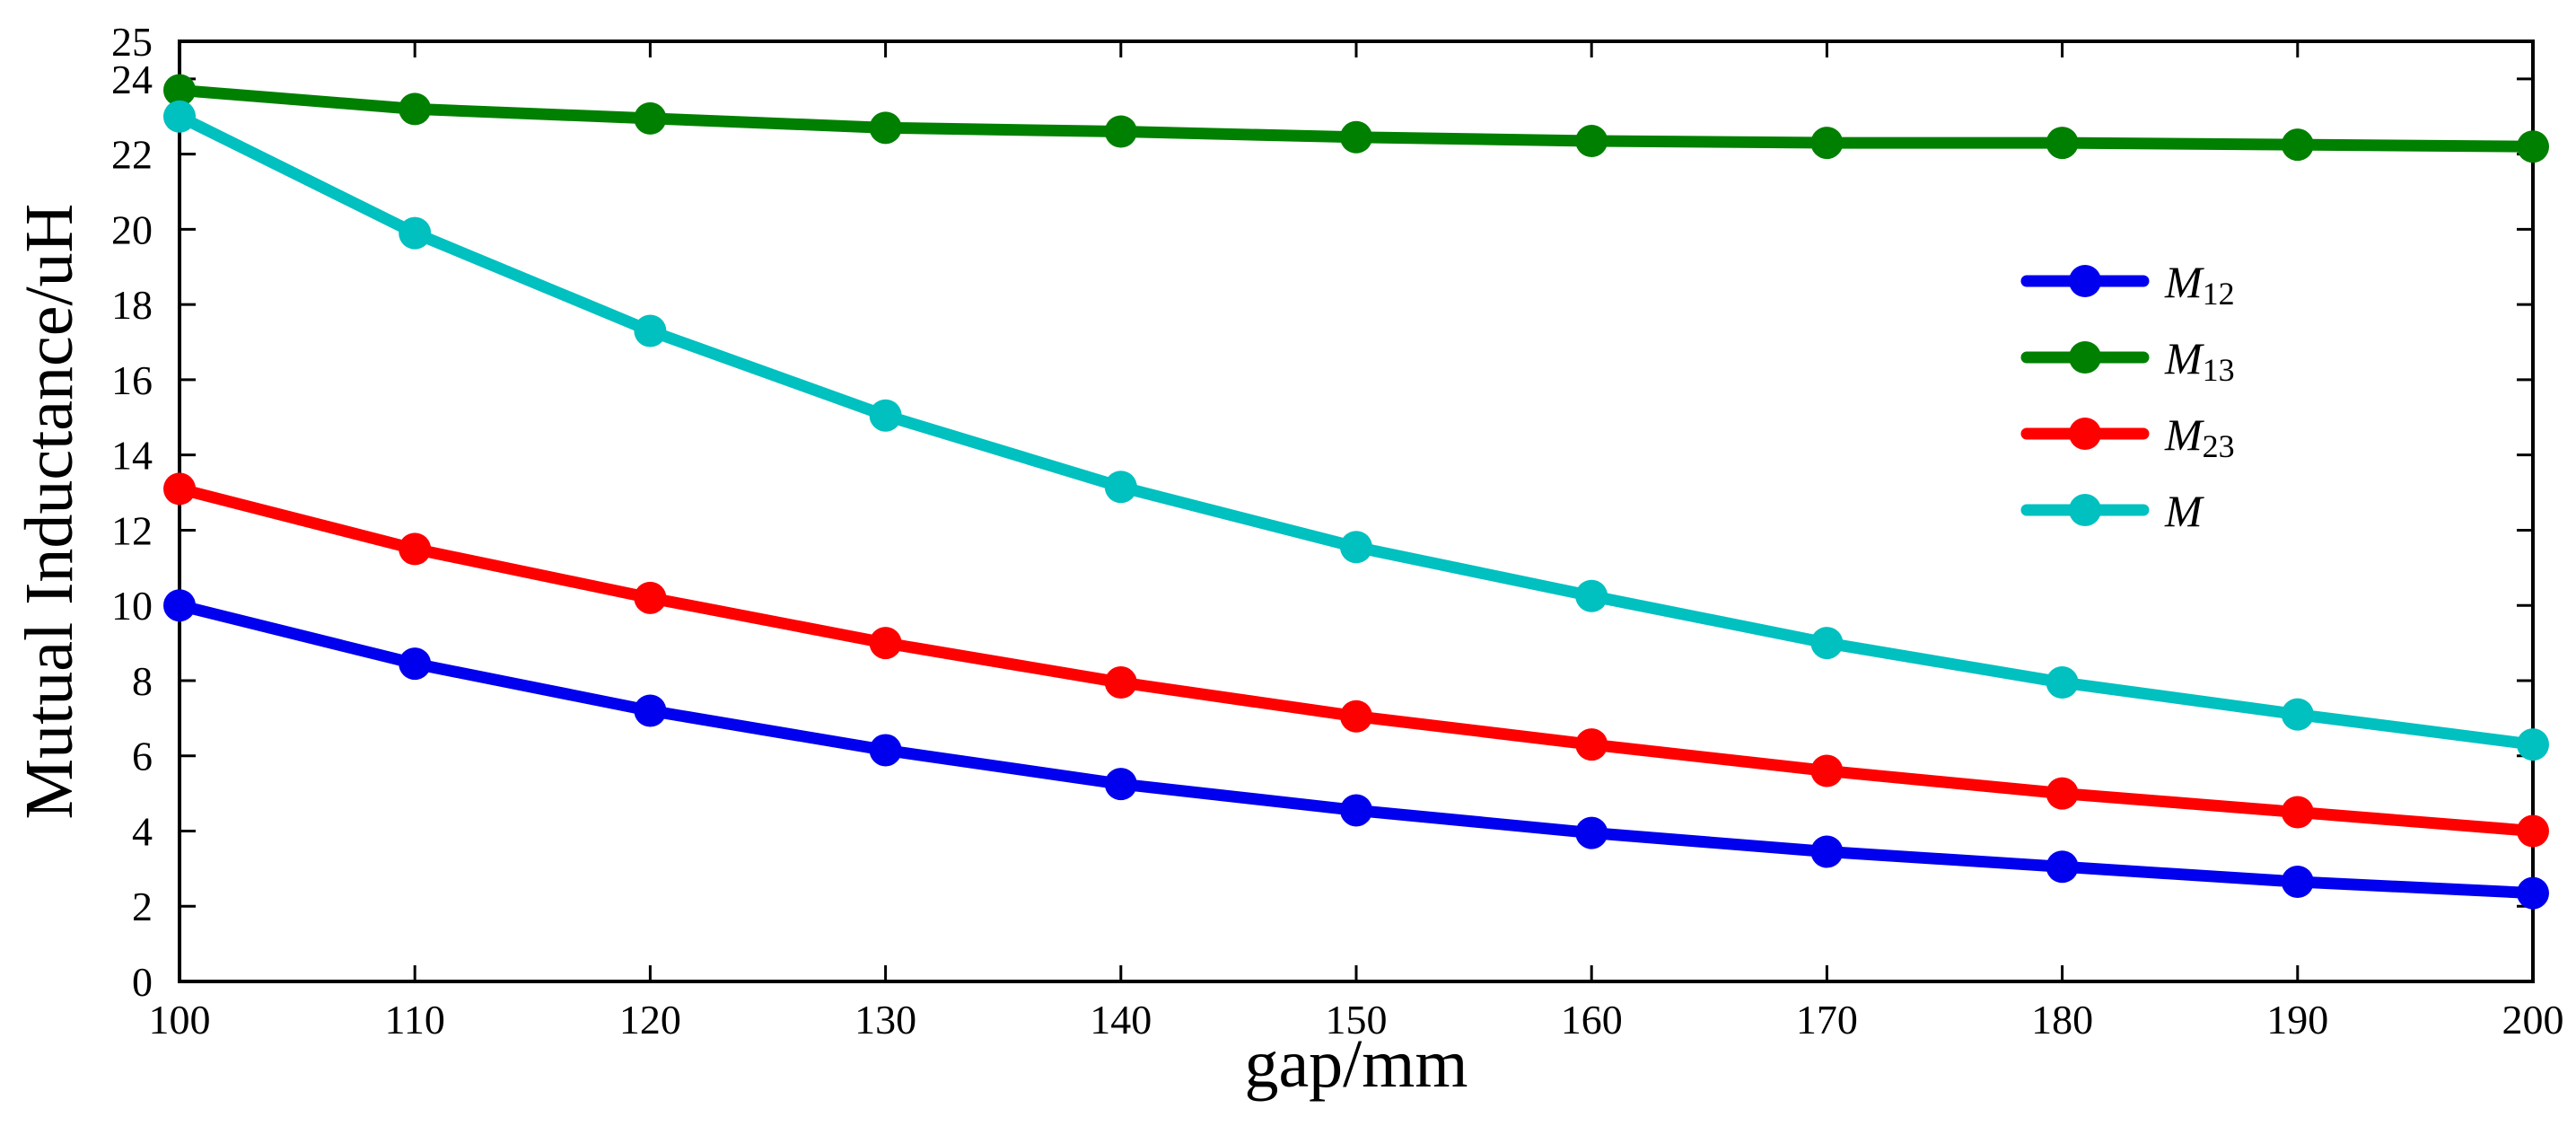 The image size is (2576, 1135). I want to click on x-tick-label: 170, so click(1827, 1020).